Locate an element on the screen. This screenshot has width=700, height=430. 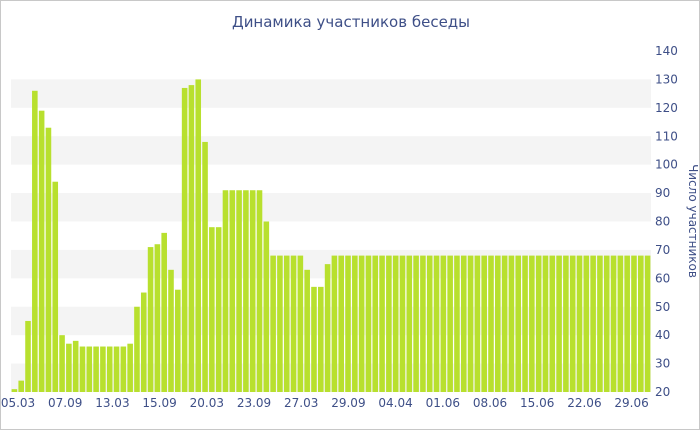
y-tick-label: 100 is located at coordinates (666, 165).